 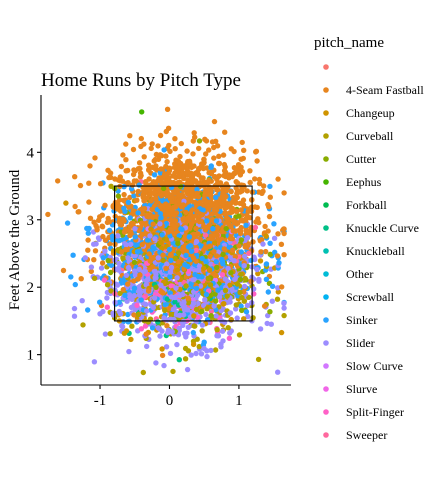 What do you see at coordinates (31, 288) in the screenshot?
I see `y-tick-label: 2` at bounding box center [31, 288].